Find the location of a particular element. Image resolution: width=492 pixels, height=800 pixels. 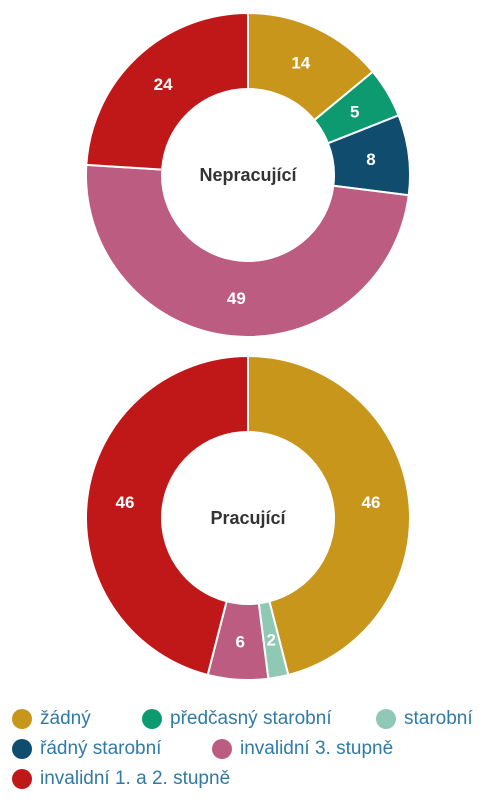

legend-item-zadny: žádný is located at coordinates (51, 719).